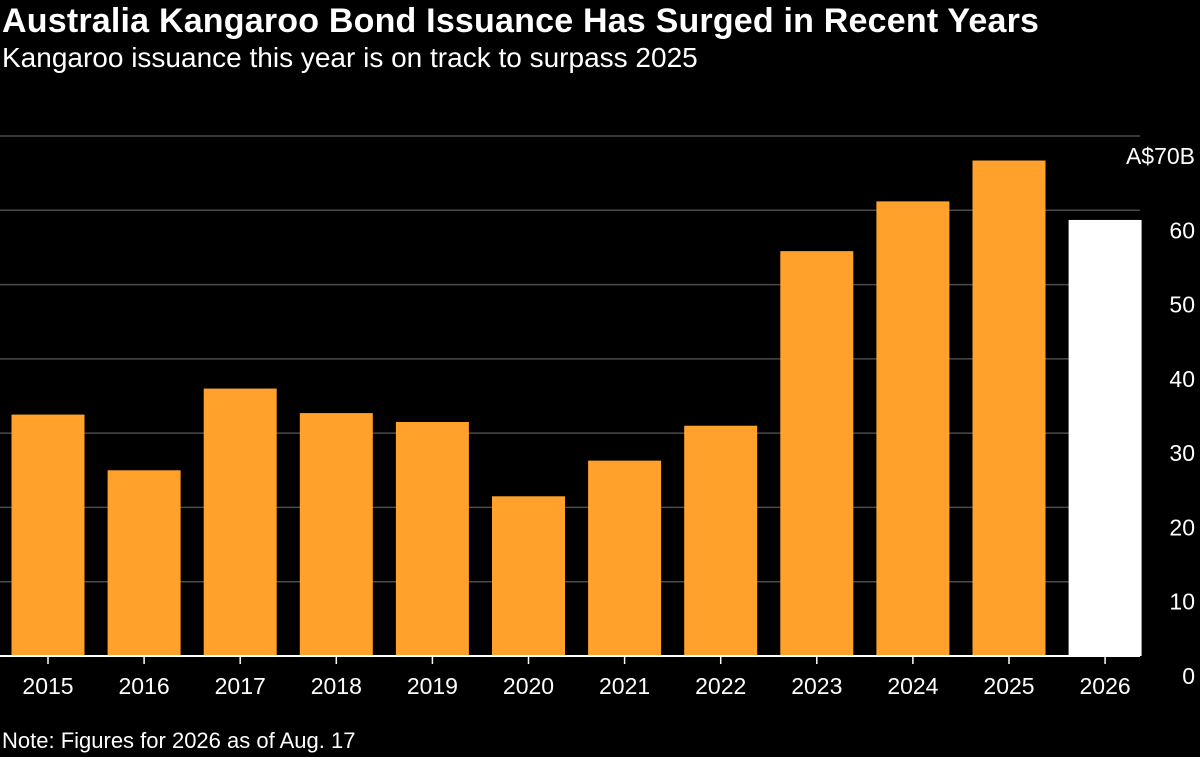  I want to click on bar-2026, so click(1105, 437).